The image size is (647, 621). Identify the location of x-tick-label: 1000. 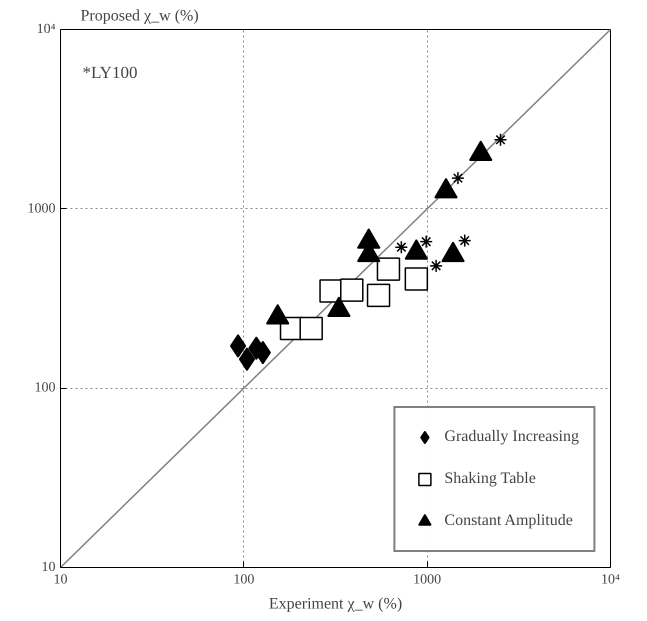
(427, 580).